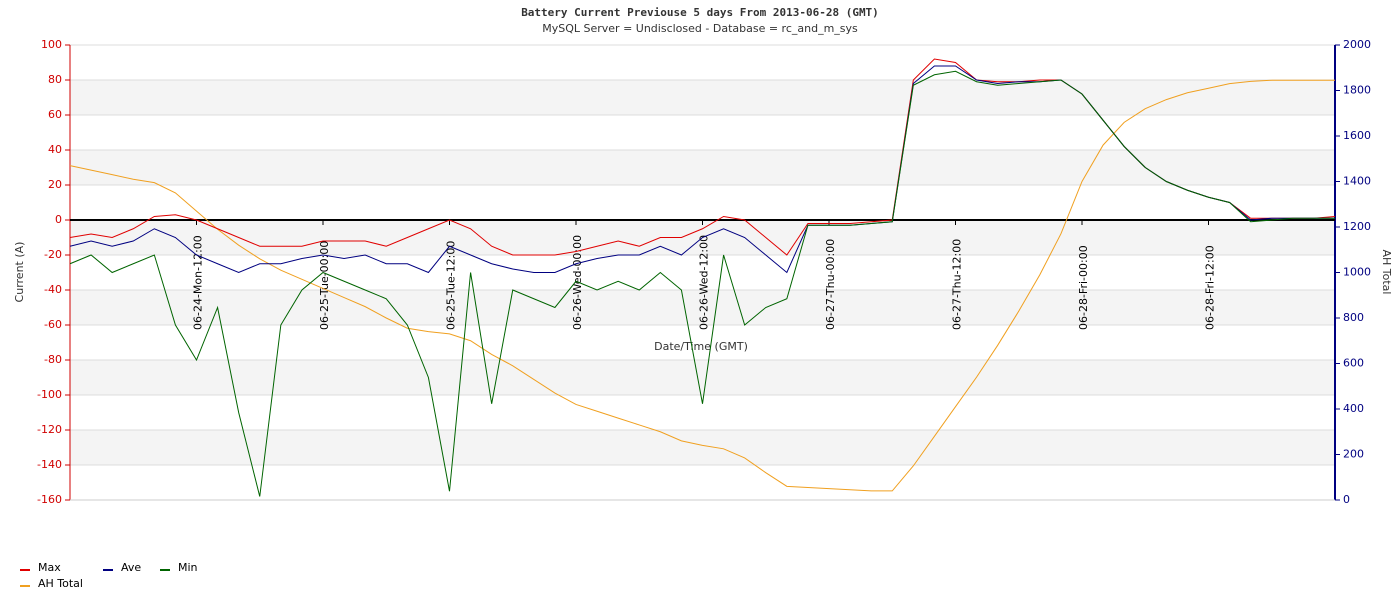  What do you see at coordinates (1353, 454) in the screenshot?
I see `y2-tick-label: 200` at bounding box center [1353, 454].